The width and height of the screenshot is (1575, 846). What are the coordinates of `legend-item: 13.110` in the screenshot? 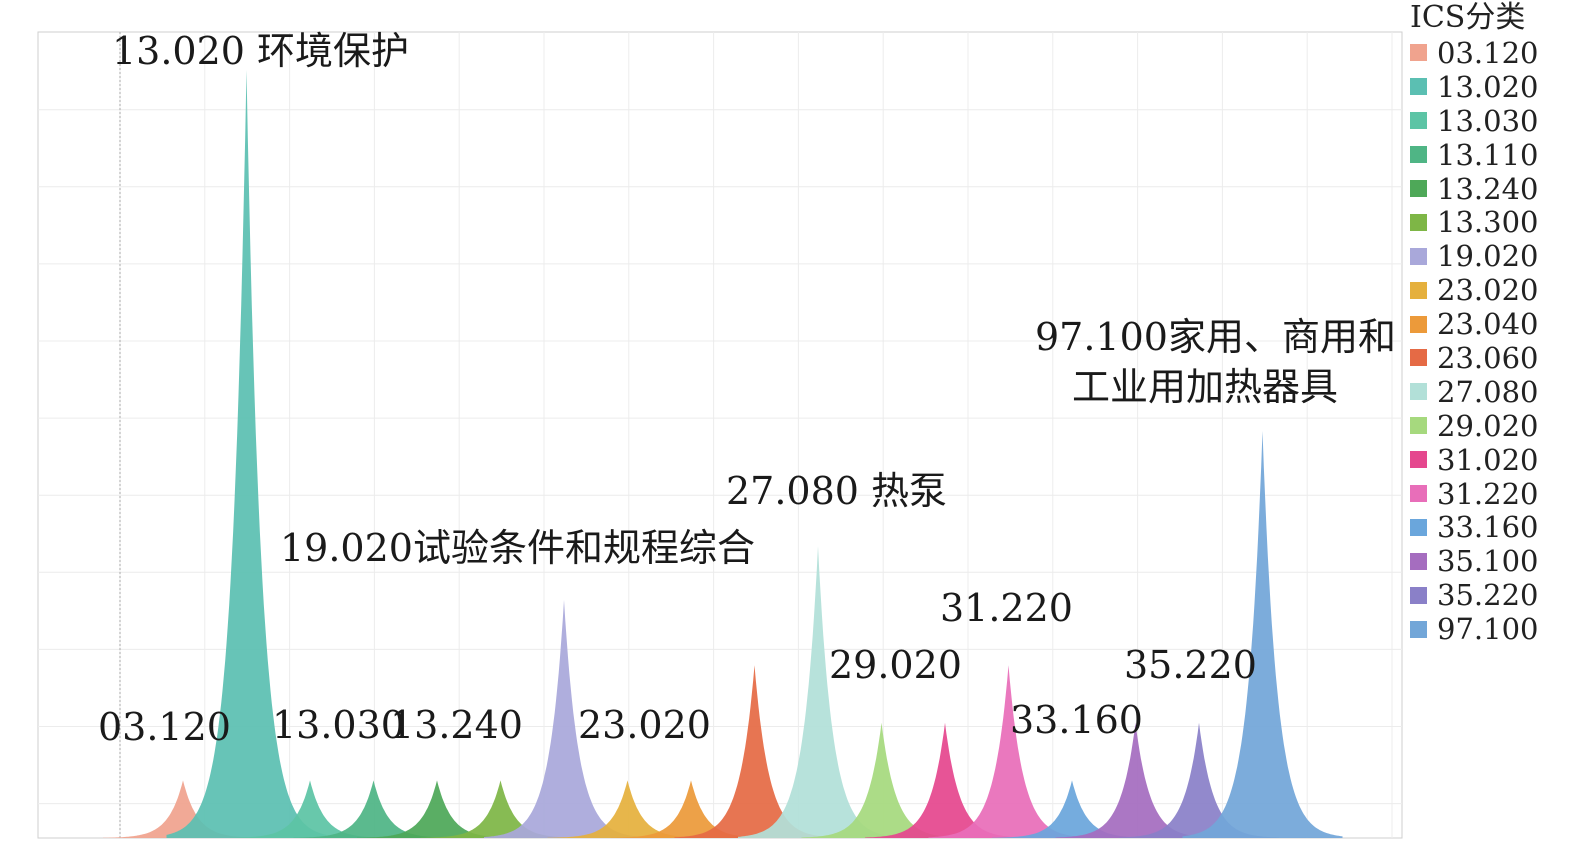 It's located at (1490, 155).